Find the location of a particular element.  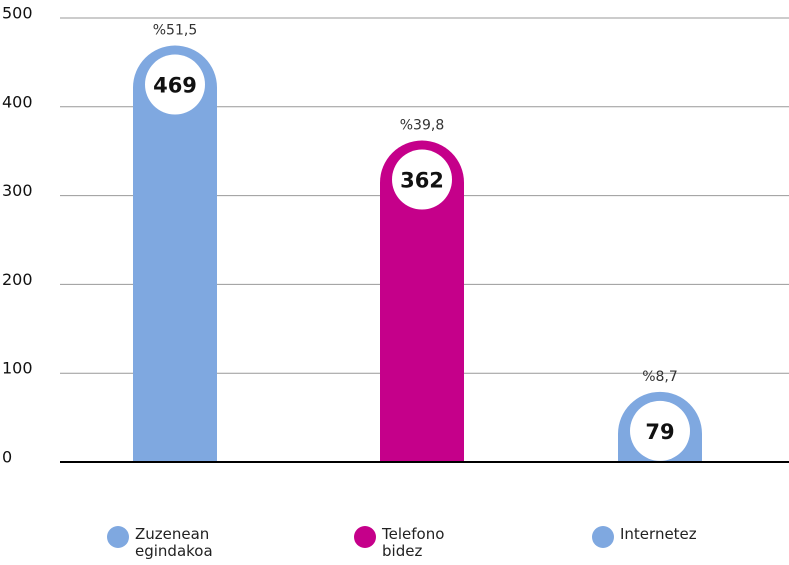

legend-label: Internetez is located at coordinates (658, 534).